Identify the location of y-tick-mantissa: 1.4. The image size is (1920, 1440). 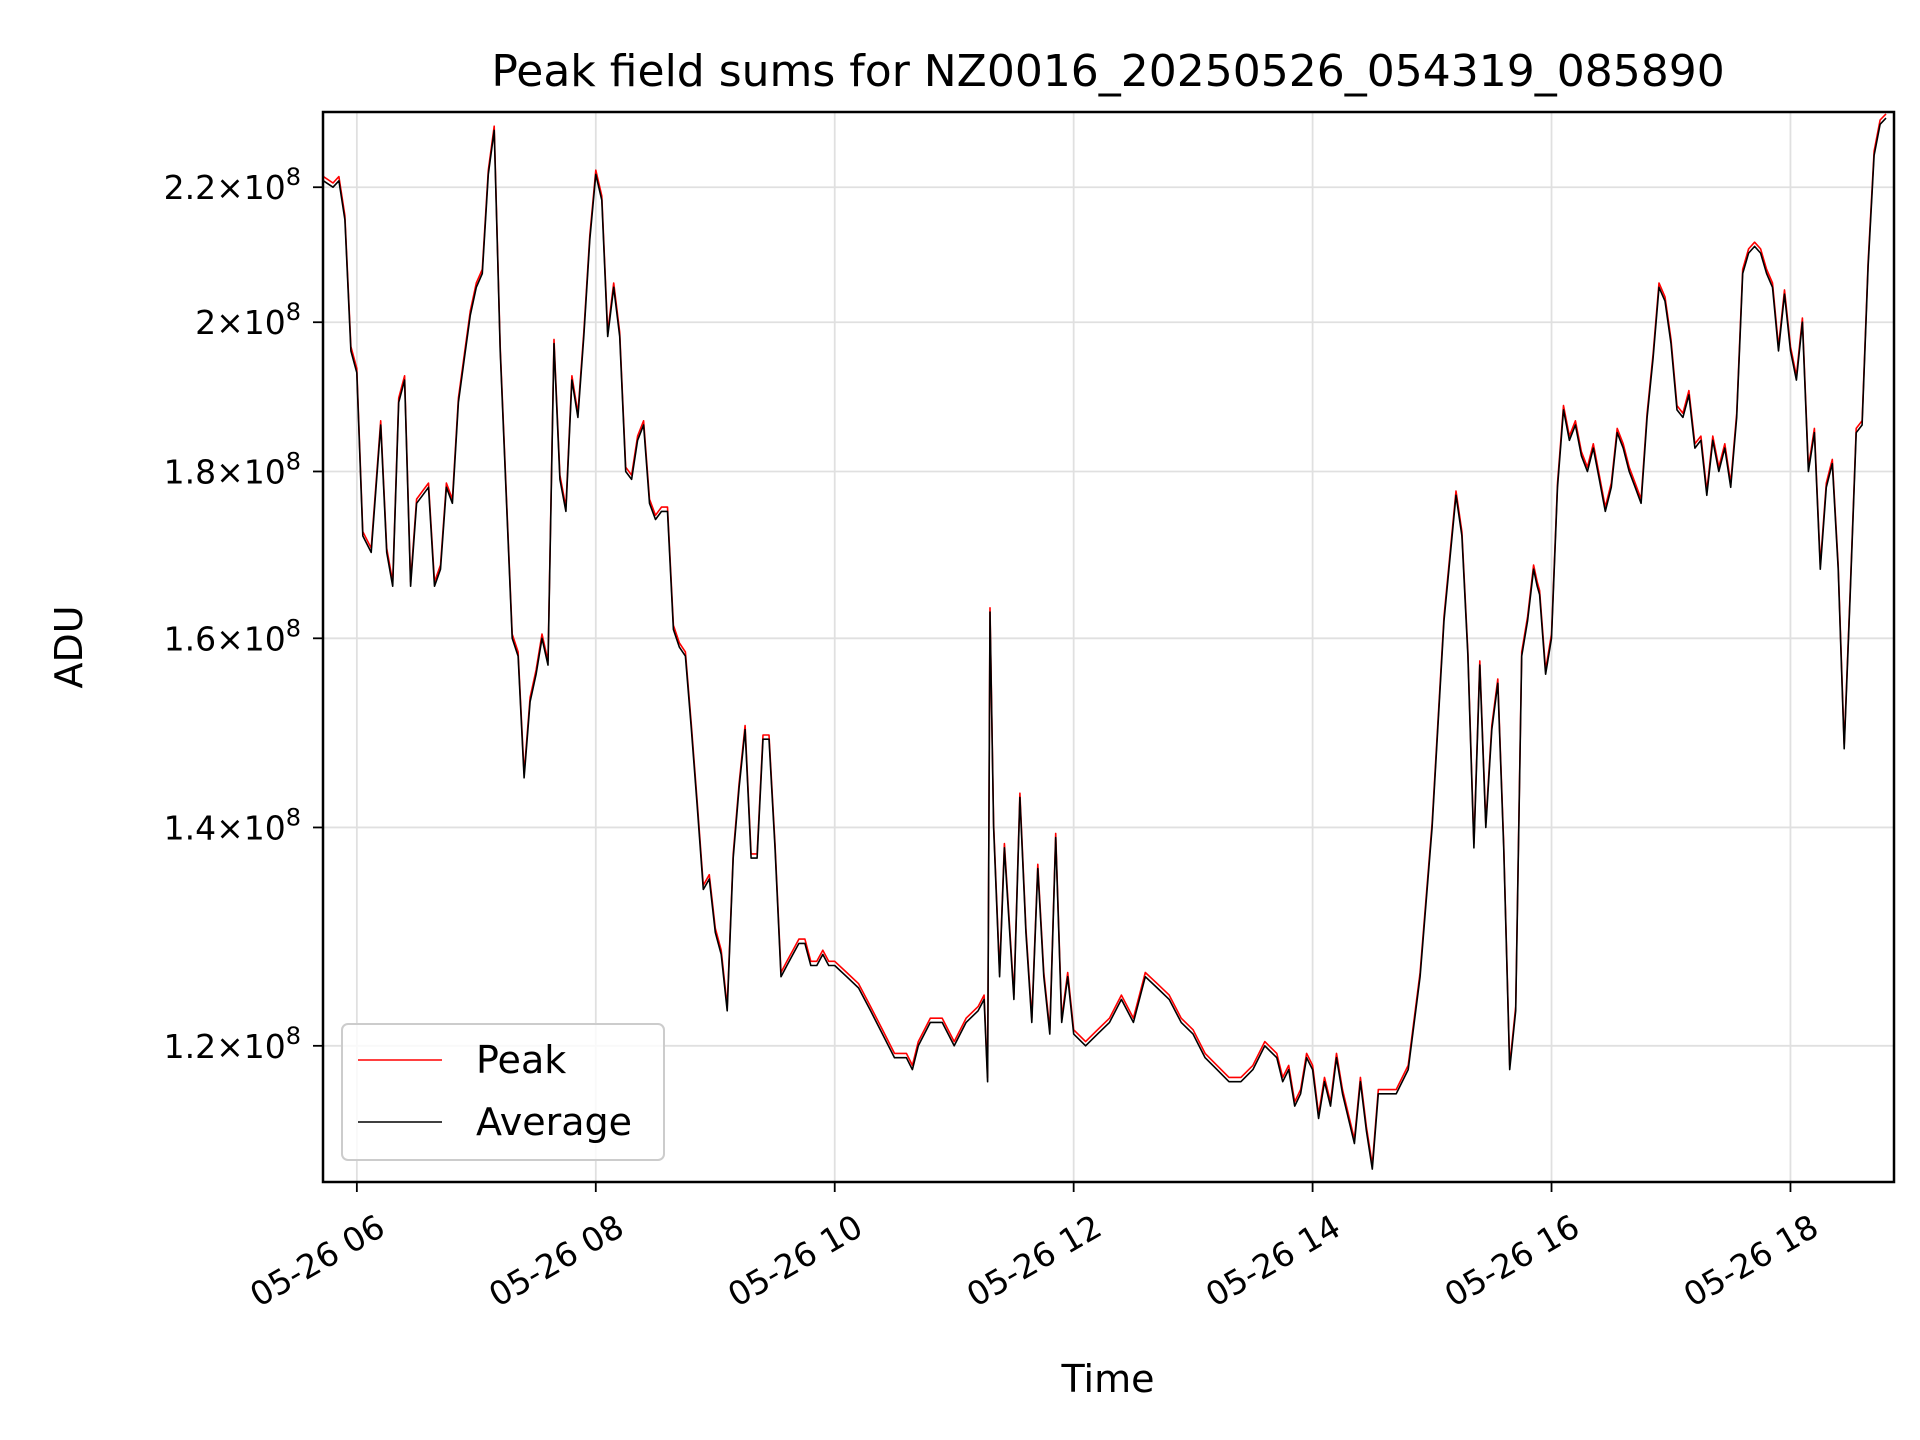
(190, 827).